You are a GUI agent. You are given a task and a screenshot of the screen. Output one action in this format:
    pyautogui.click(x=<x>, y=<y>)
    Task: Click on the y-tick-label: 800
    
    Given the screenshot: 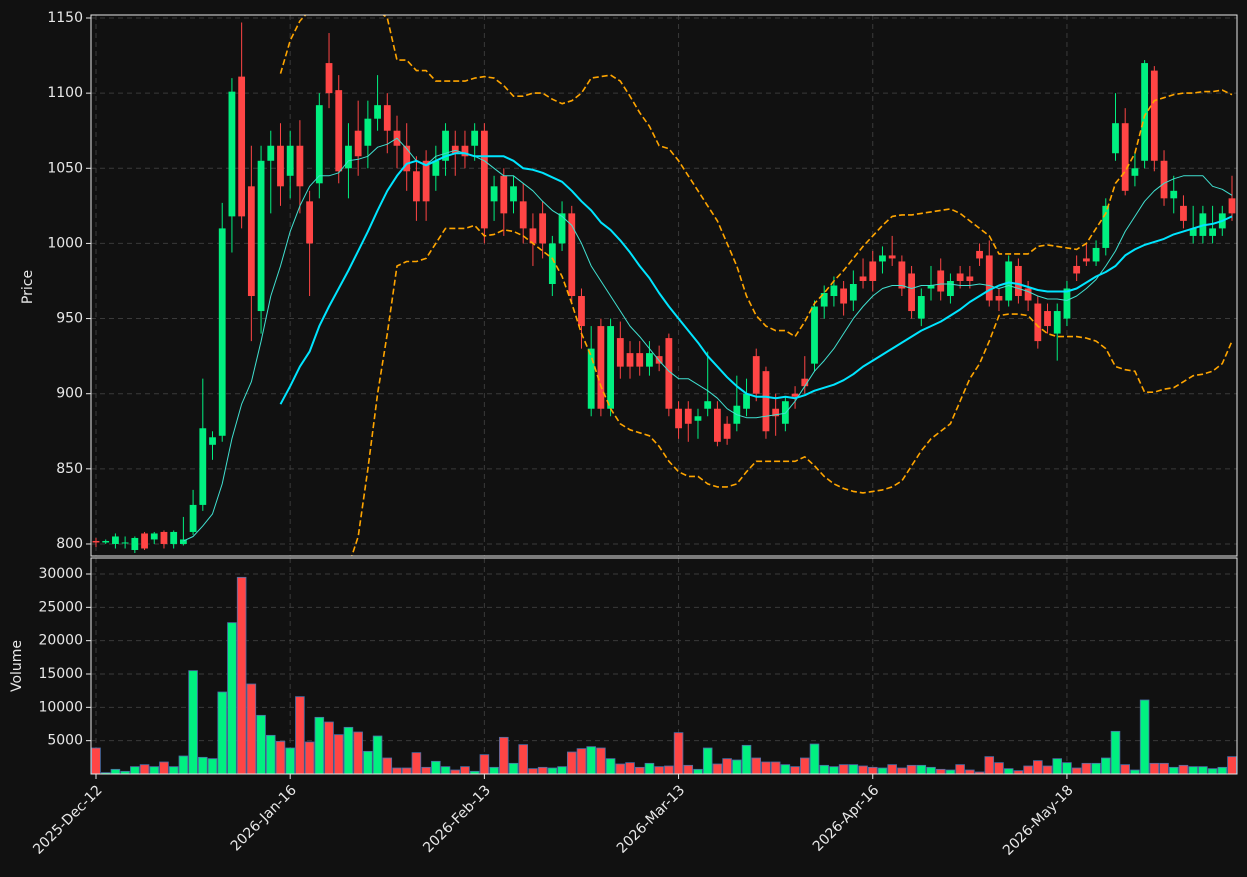 What is the action you would take?
    pyautogui.click(x=69, y=544)
    